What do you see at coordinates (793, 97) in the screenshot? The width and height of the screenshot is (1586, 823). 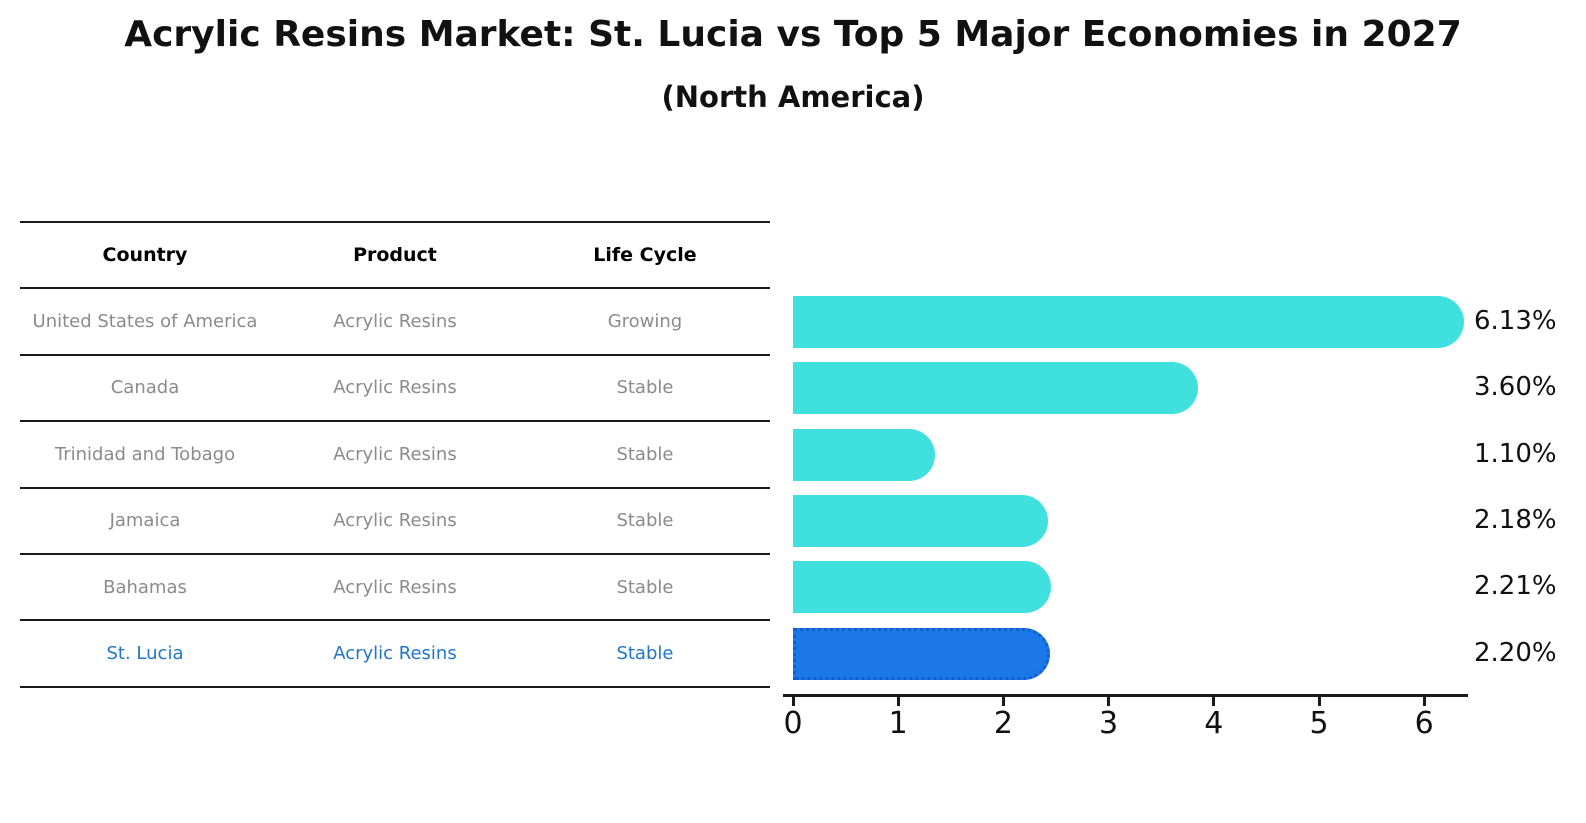 I see `chart-subtitle: (North America)` at bounding box center [793, 97].